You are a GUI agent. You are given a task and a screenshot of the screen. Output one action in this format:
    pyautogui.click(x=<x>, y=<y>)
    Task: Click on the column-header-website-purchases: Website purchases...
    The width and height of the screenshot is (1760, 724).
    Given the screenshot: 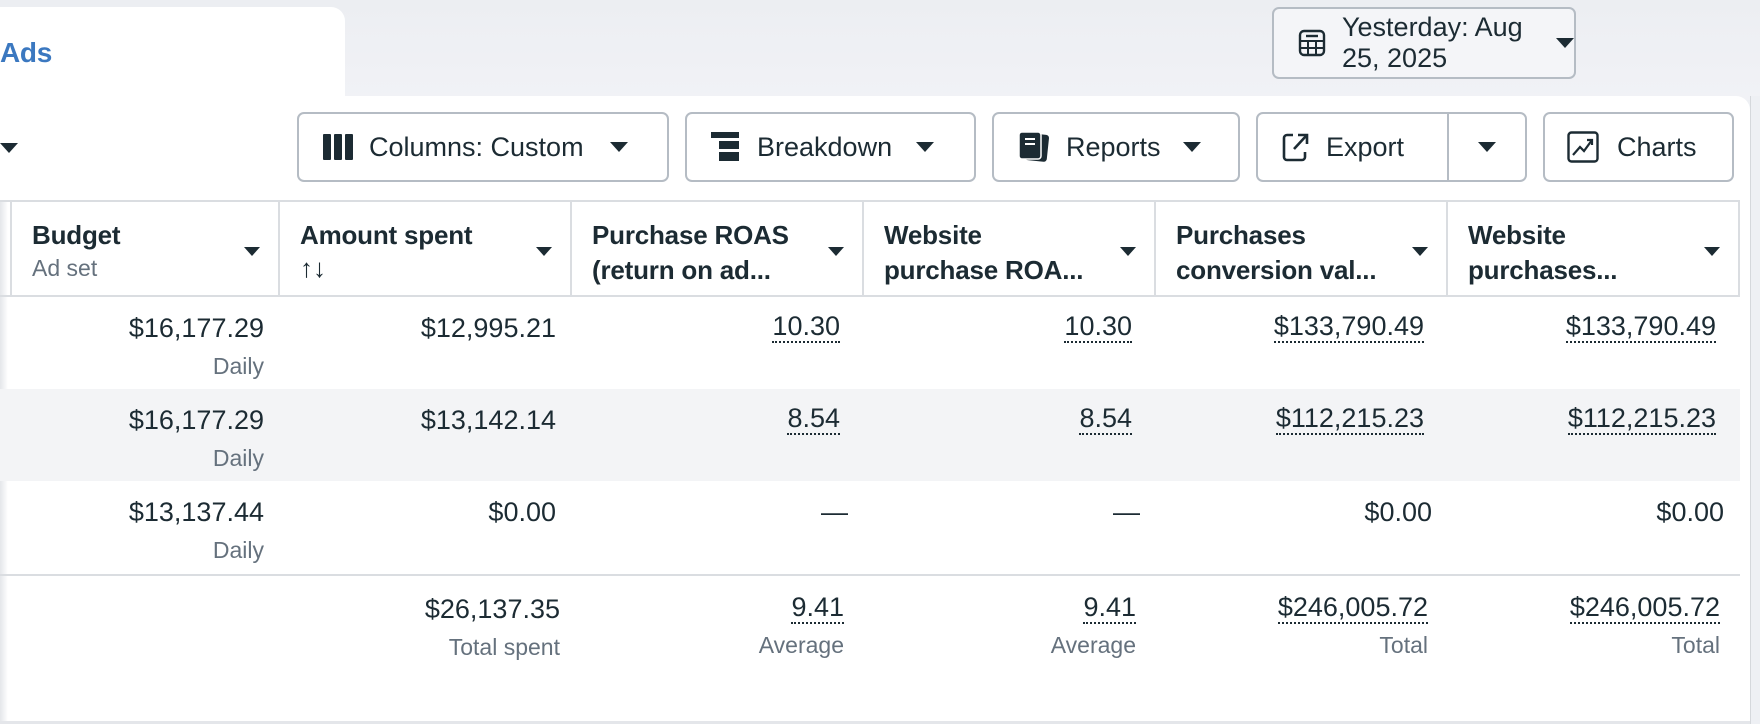 What is the action you would take?
    pyautogui.click(x=1593, y=249)
    